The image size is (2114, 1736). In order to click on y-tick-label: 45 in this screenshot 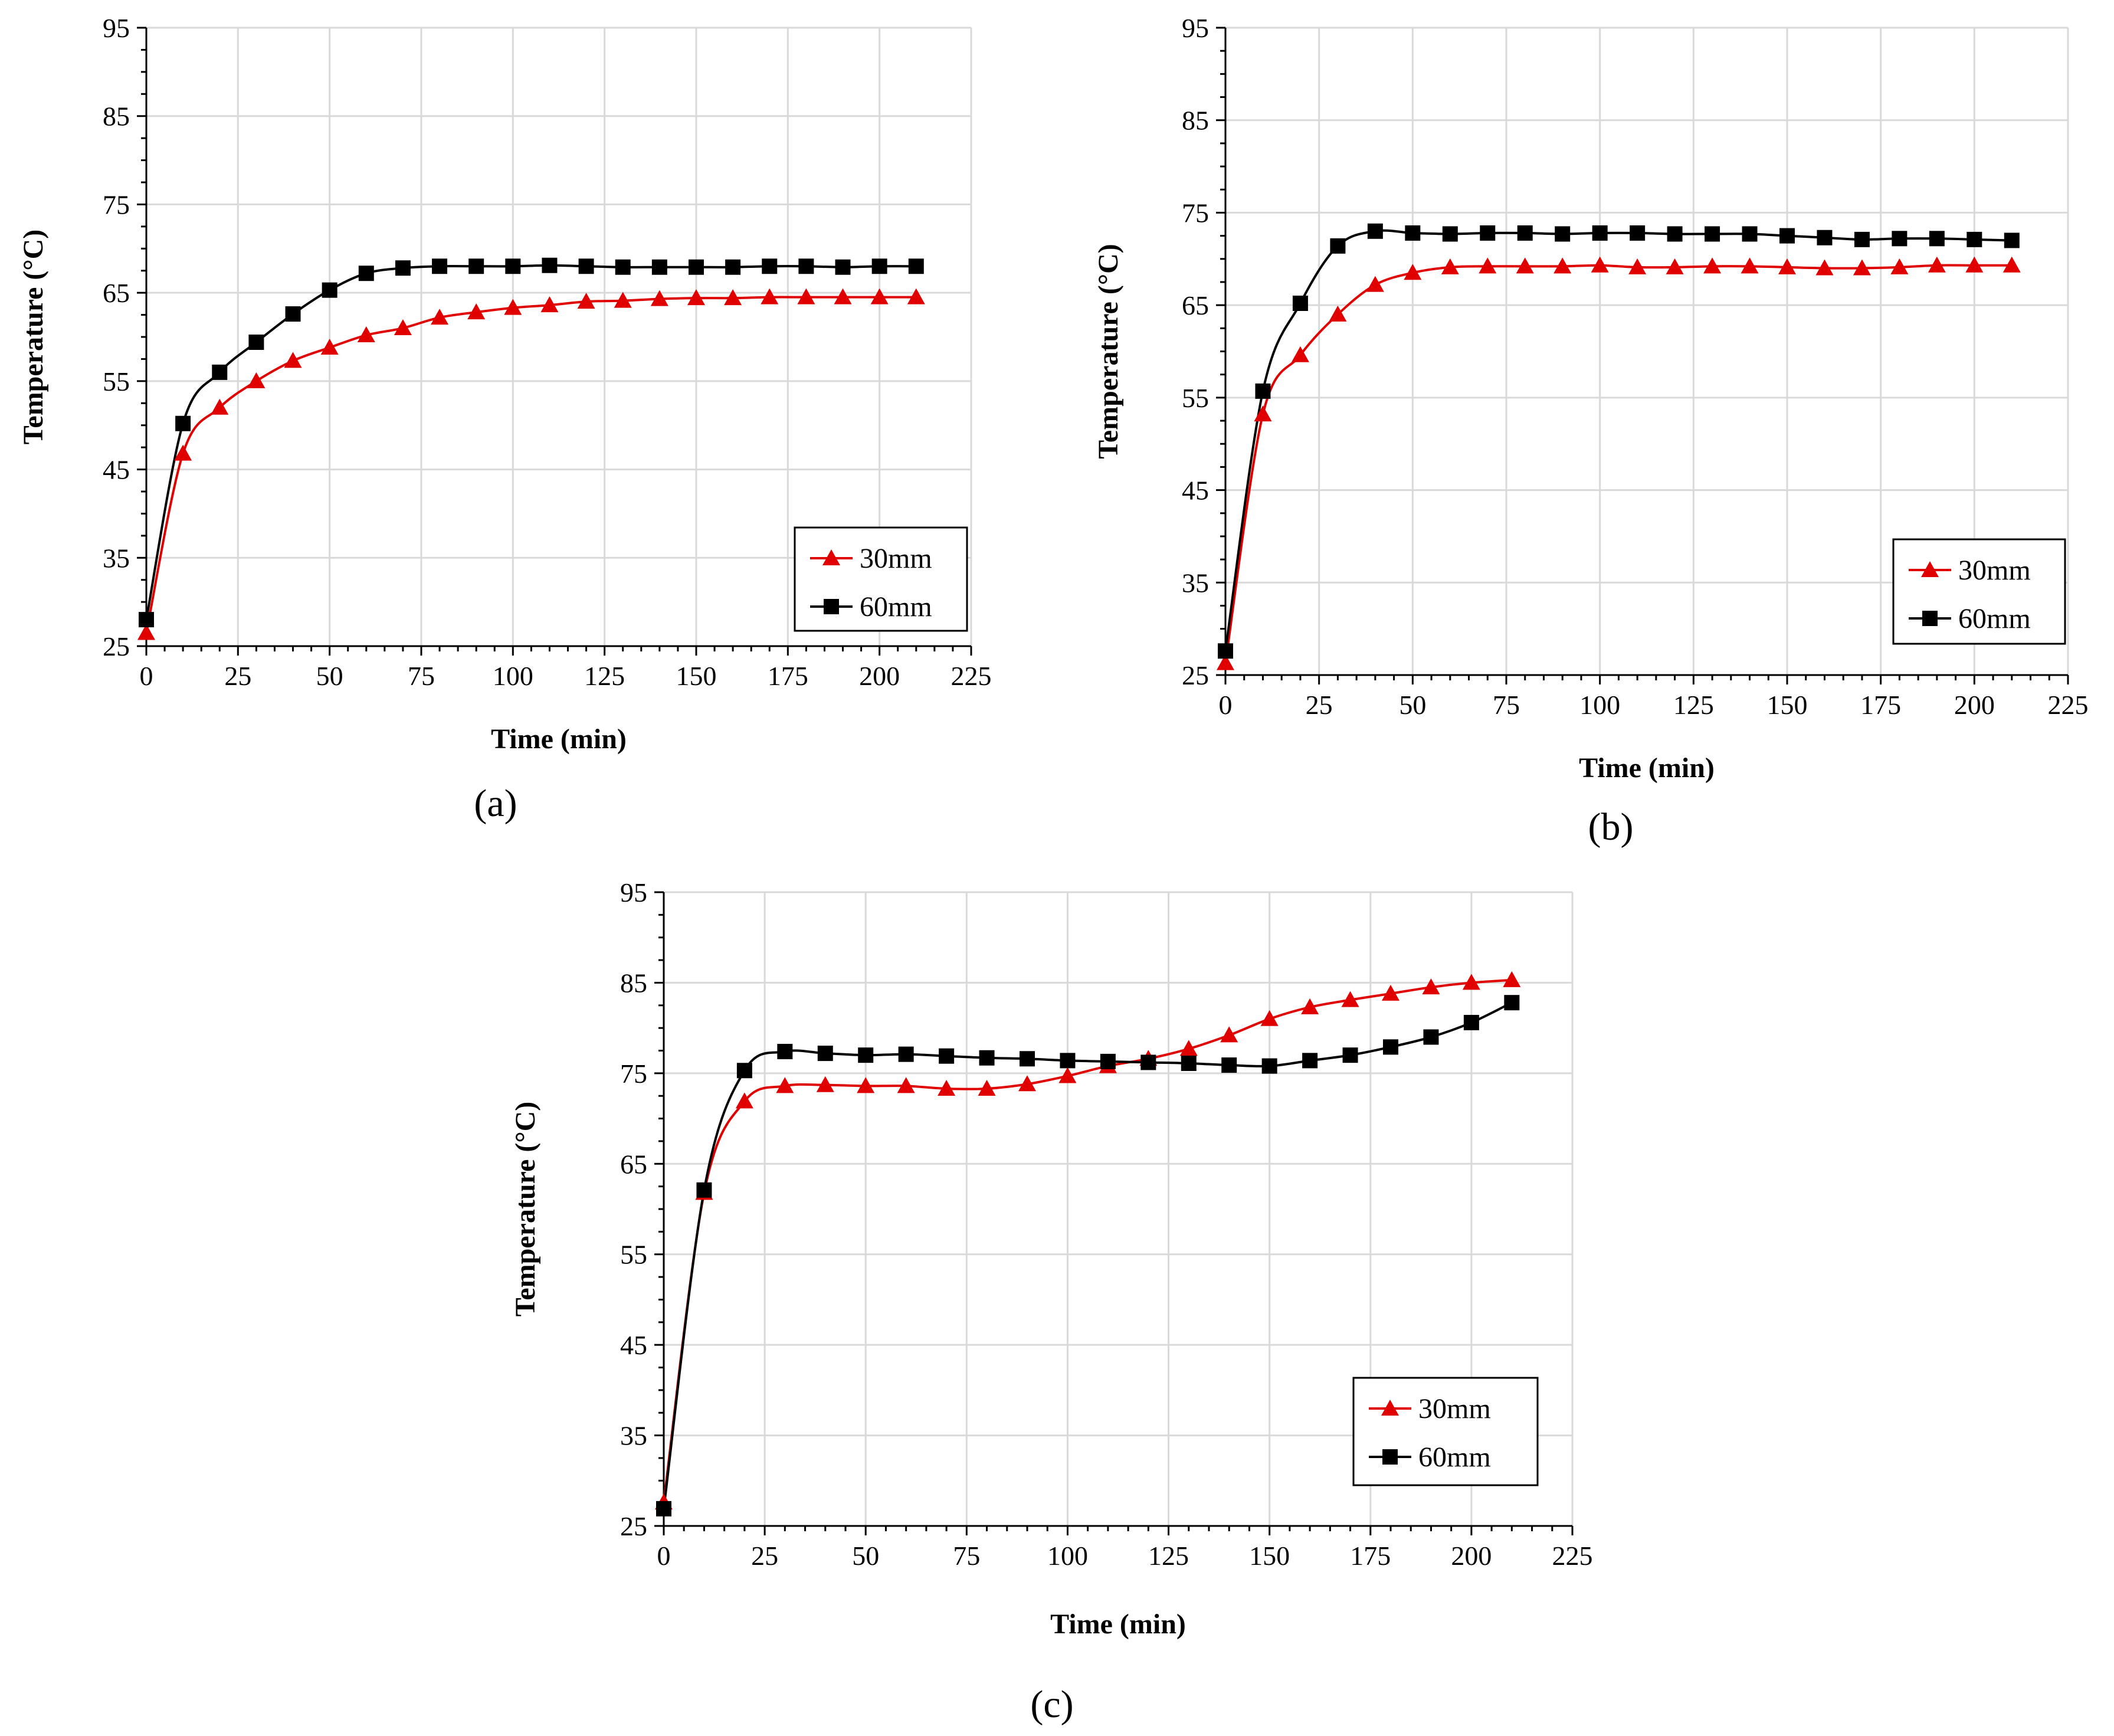, I will do `click(634, 1345)`.